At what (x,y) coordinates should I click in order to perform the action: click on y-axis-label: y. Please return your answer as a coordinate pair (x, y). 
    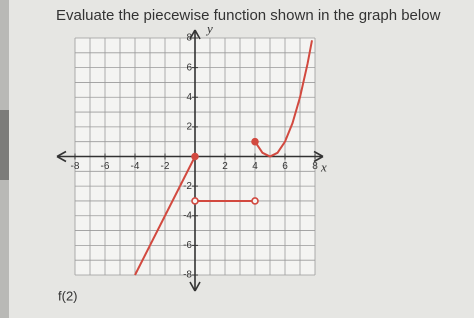
    Looking at the image, I should click on (209, 28).